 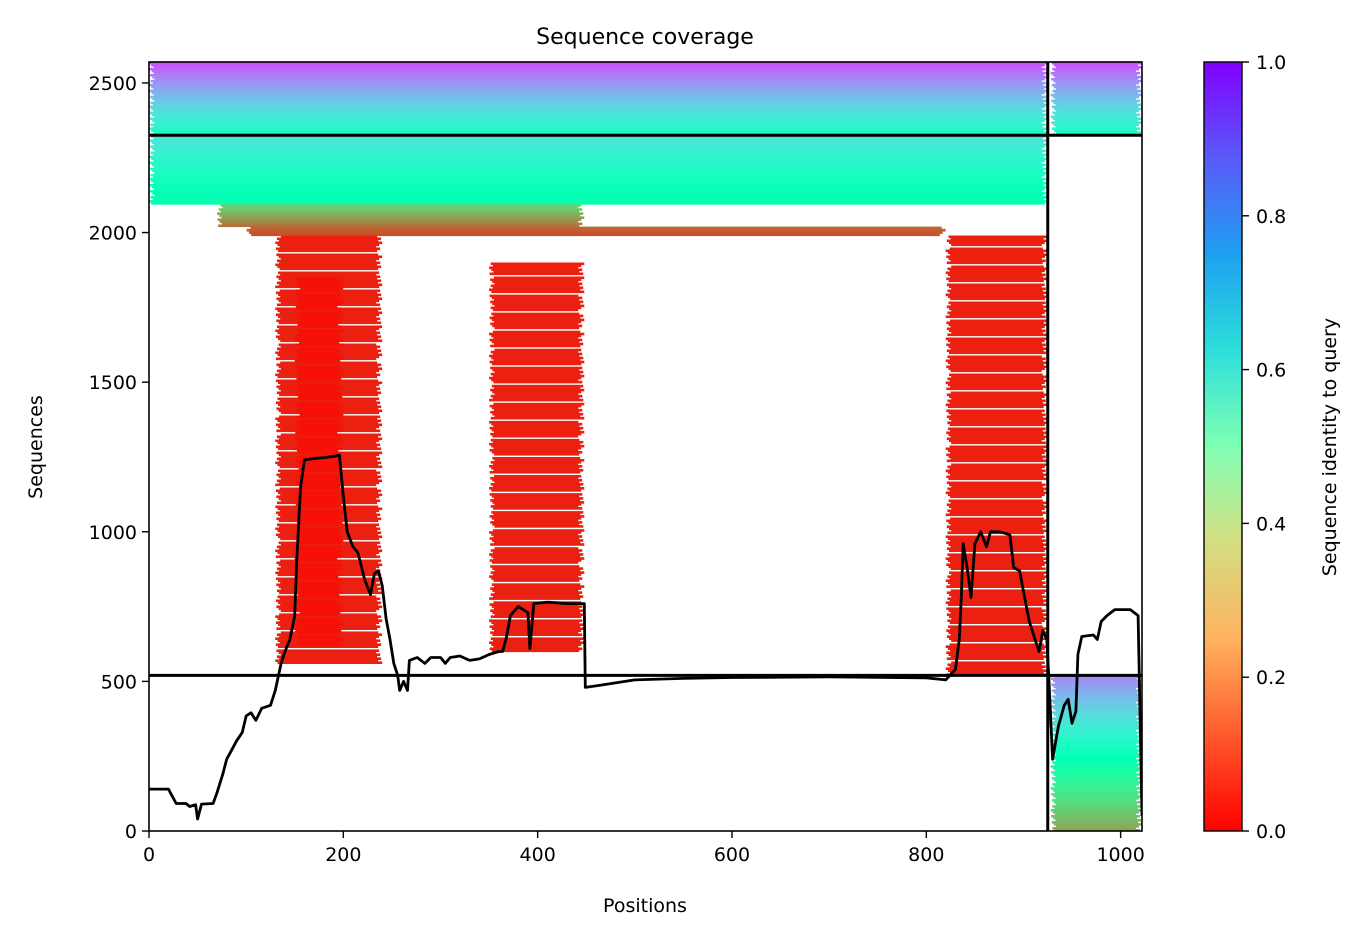 I want to click on coverage-block, so click(x=319, y=462).